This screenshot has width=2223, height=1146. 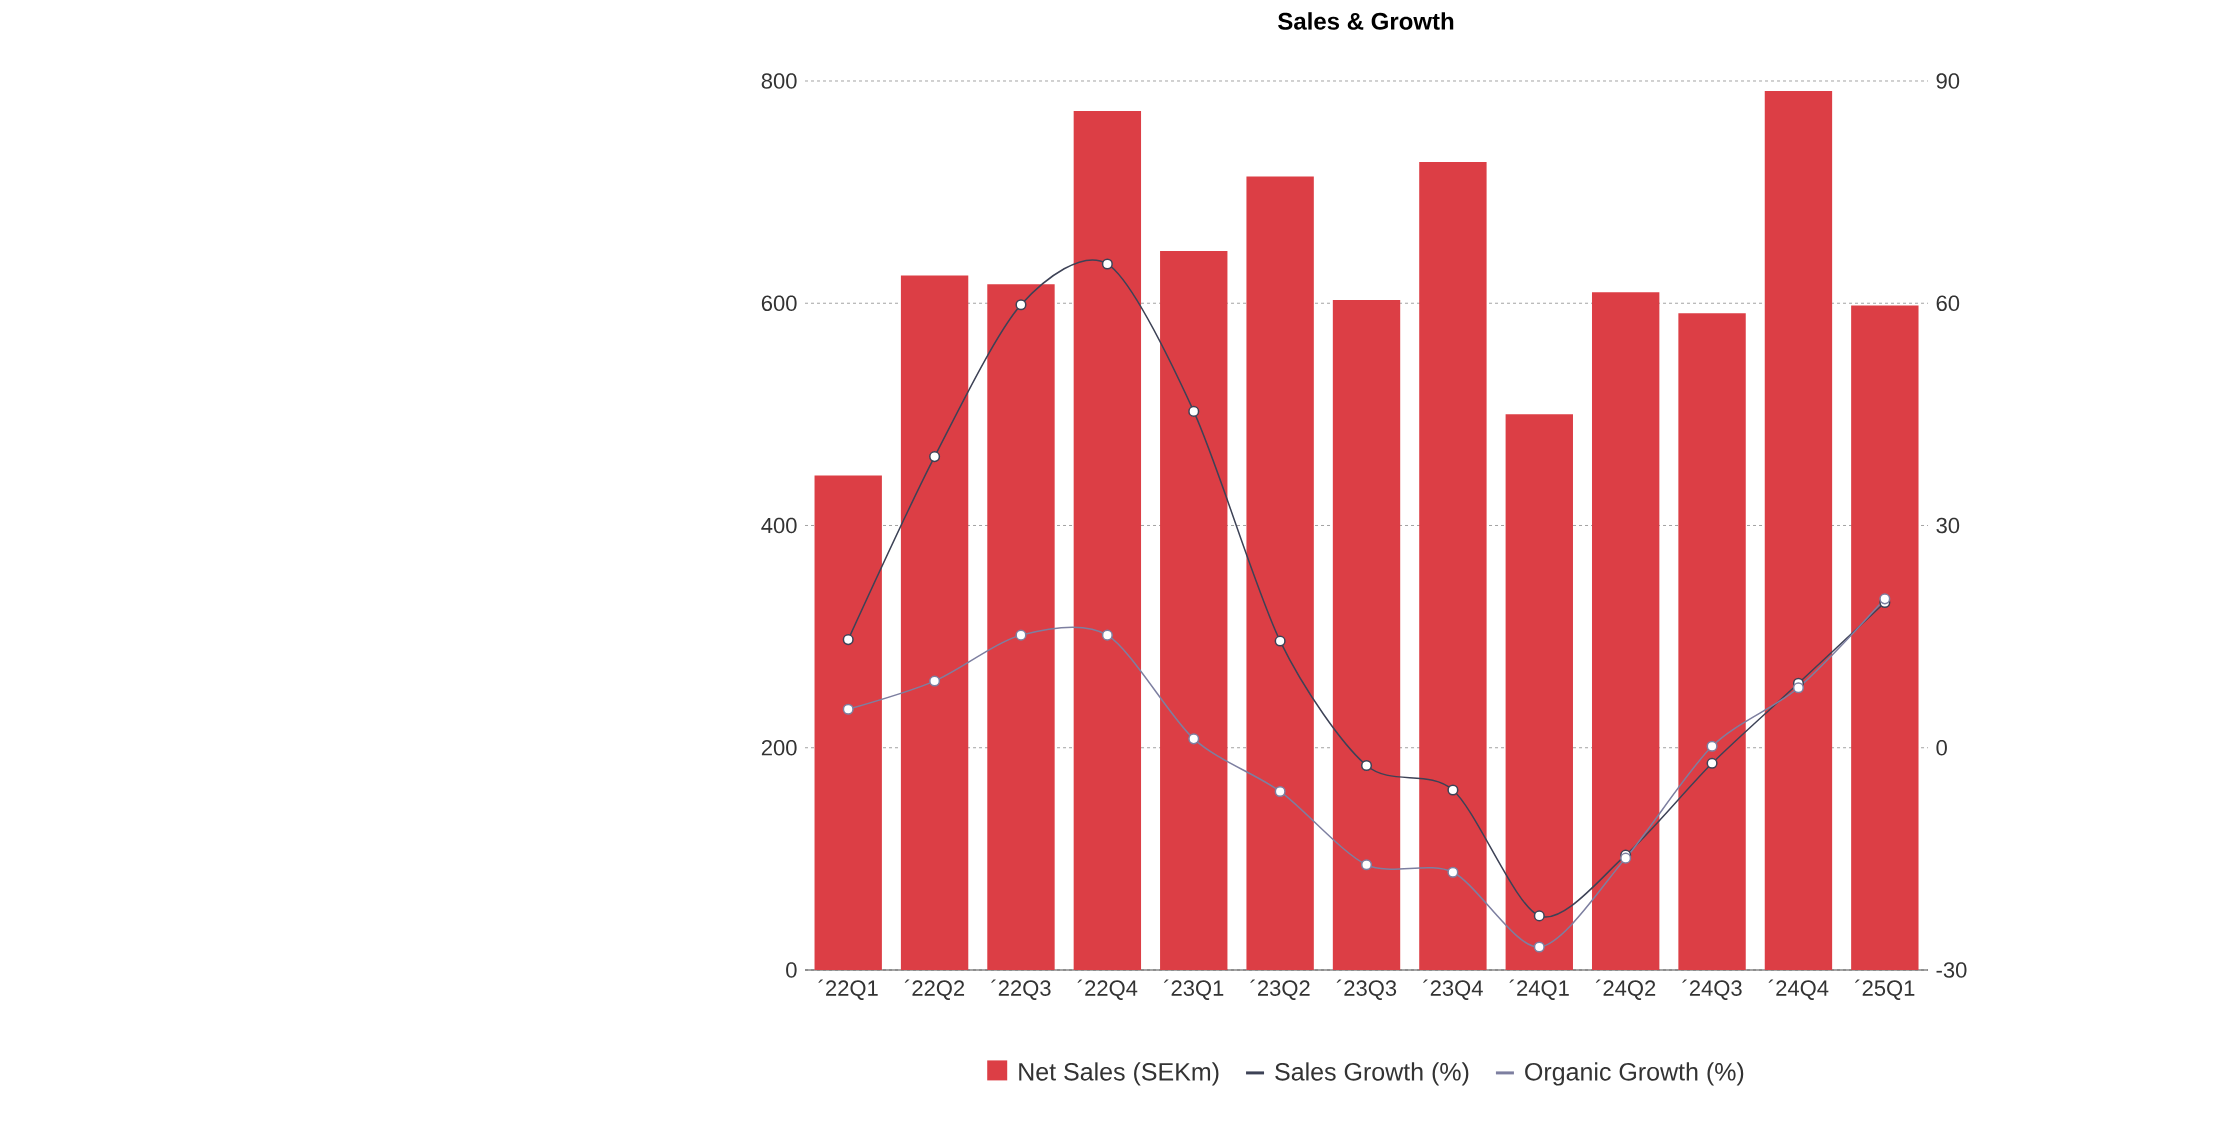 What do you see at coordinates (1280, 989) in the screenshot?
I see `x-tick-label: ´23Q2` at bounding box center [1280, 989].